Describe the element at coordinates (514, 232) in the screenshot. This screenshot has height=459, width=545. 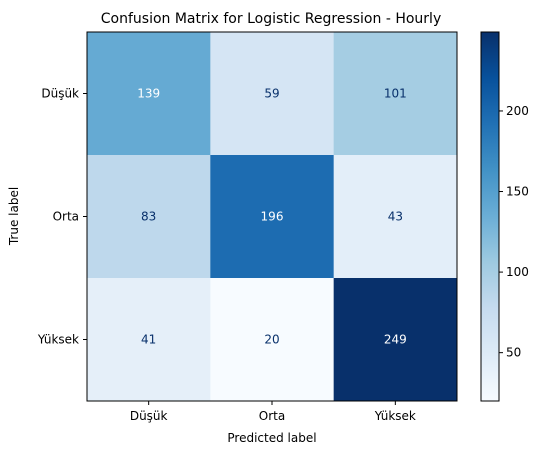
I see `colorbar-ticks: 50 100 150 200` at that location.